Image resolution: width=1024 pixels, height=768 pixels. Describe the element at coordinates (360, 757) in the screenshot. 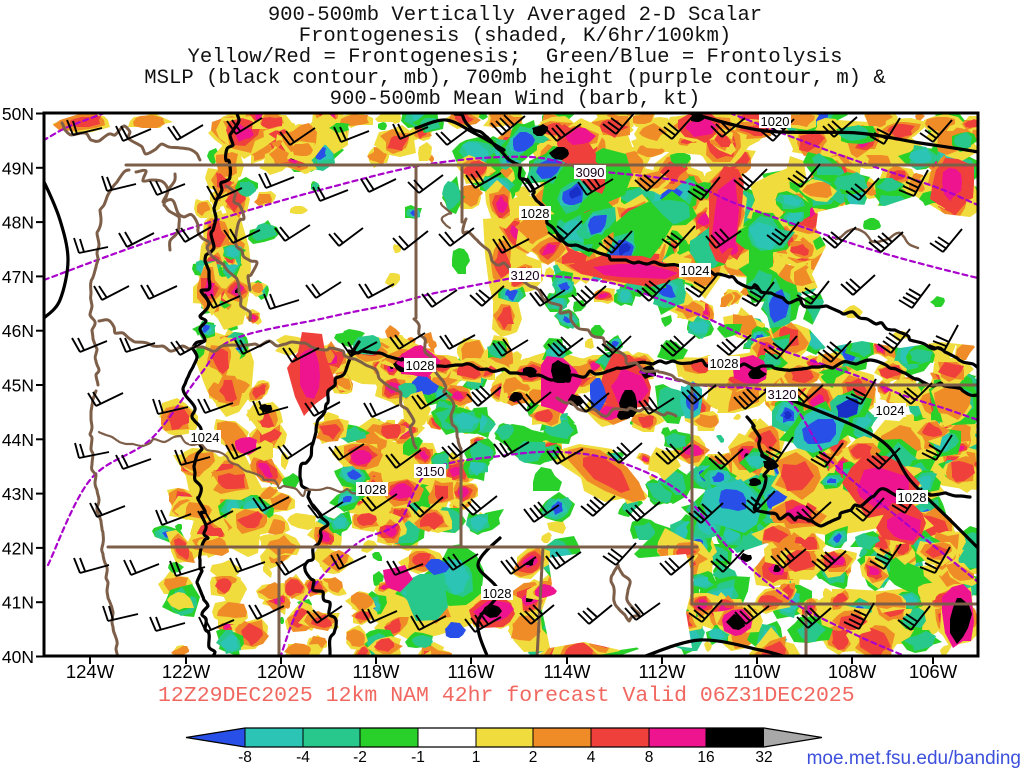

I see `svg-text: -2` at that location.